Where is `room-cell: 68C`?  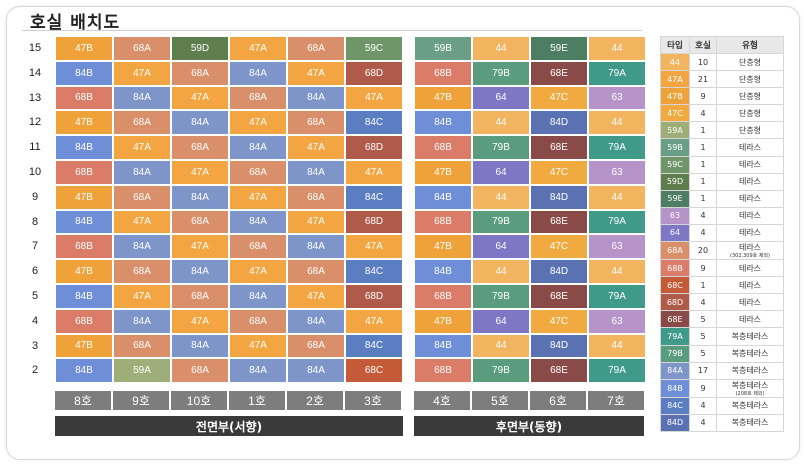 room-cell: 68C is located at coordinates (374, 371).